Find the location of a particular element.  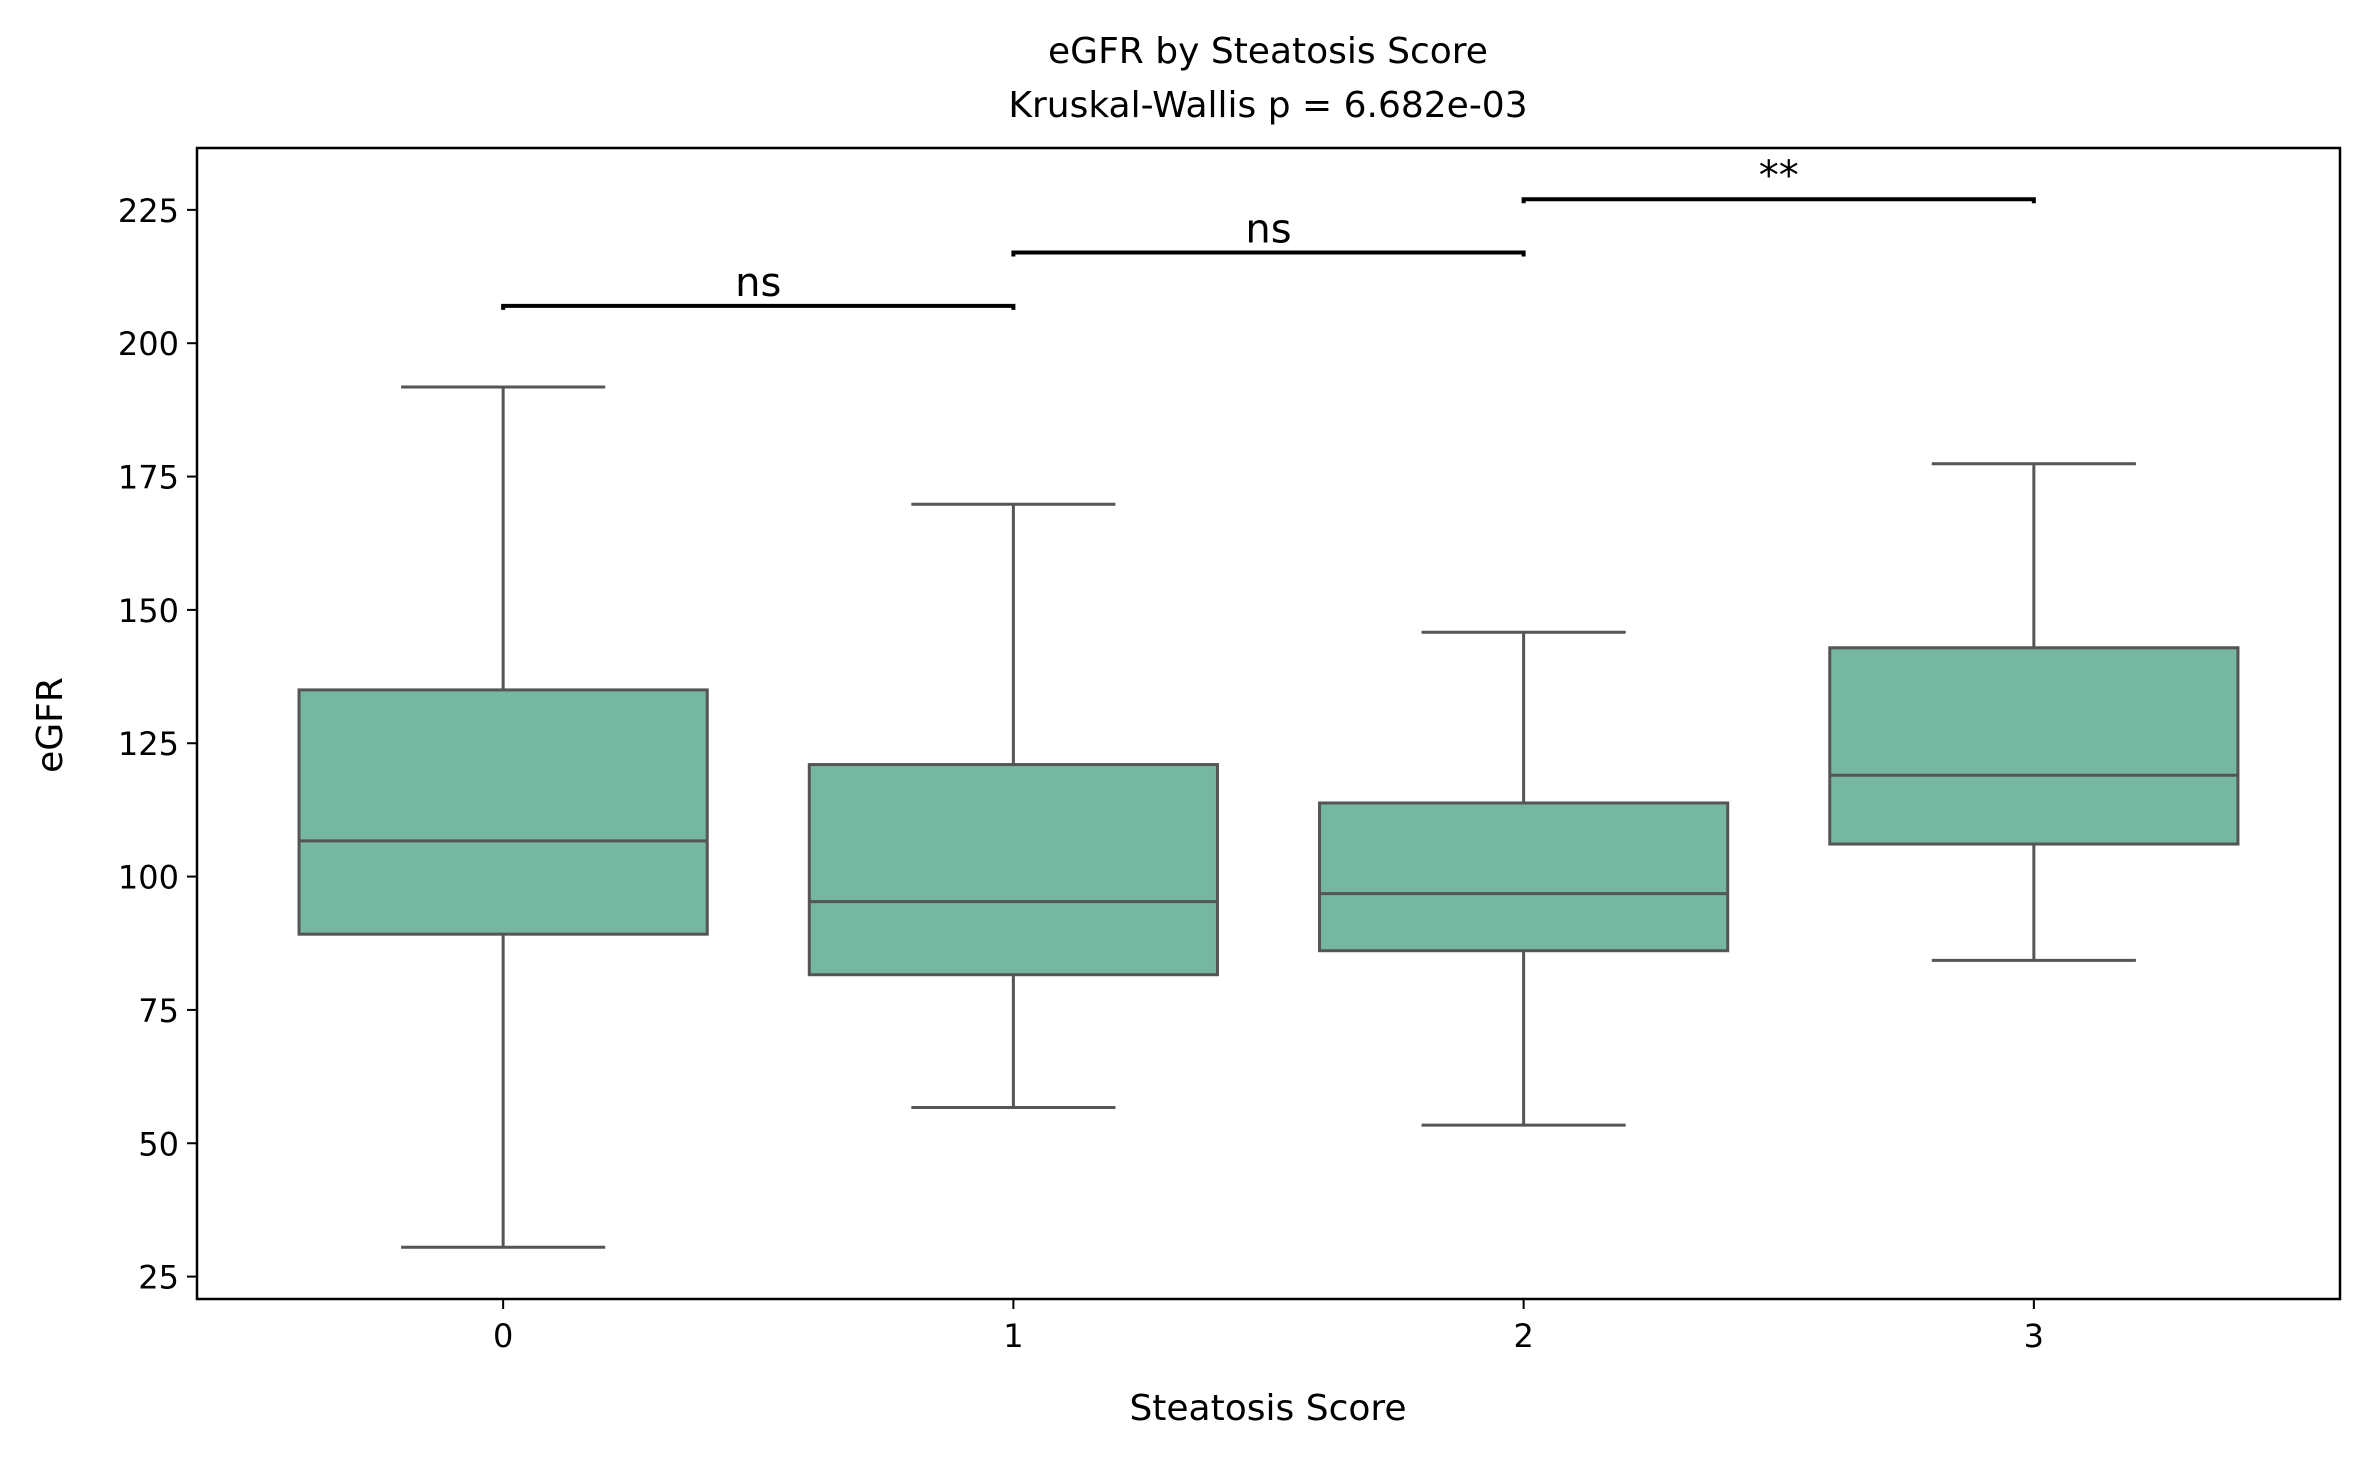

x-tick-label: 1 is located at coordinates (1013, 1336).